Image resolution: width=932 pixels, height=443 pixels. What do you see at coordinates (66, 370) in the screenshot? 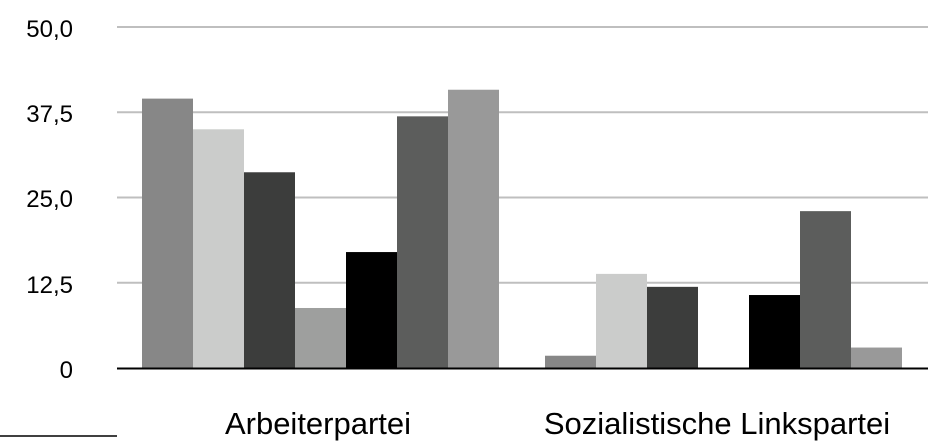
I see `y-tick-label: 0` at bounding box center [66, 370].